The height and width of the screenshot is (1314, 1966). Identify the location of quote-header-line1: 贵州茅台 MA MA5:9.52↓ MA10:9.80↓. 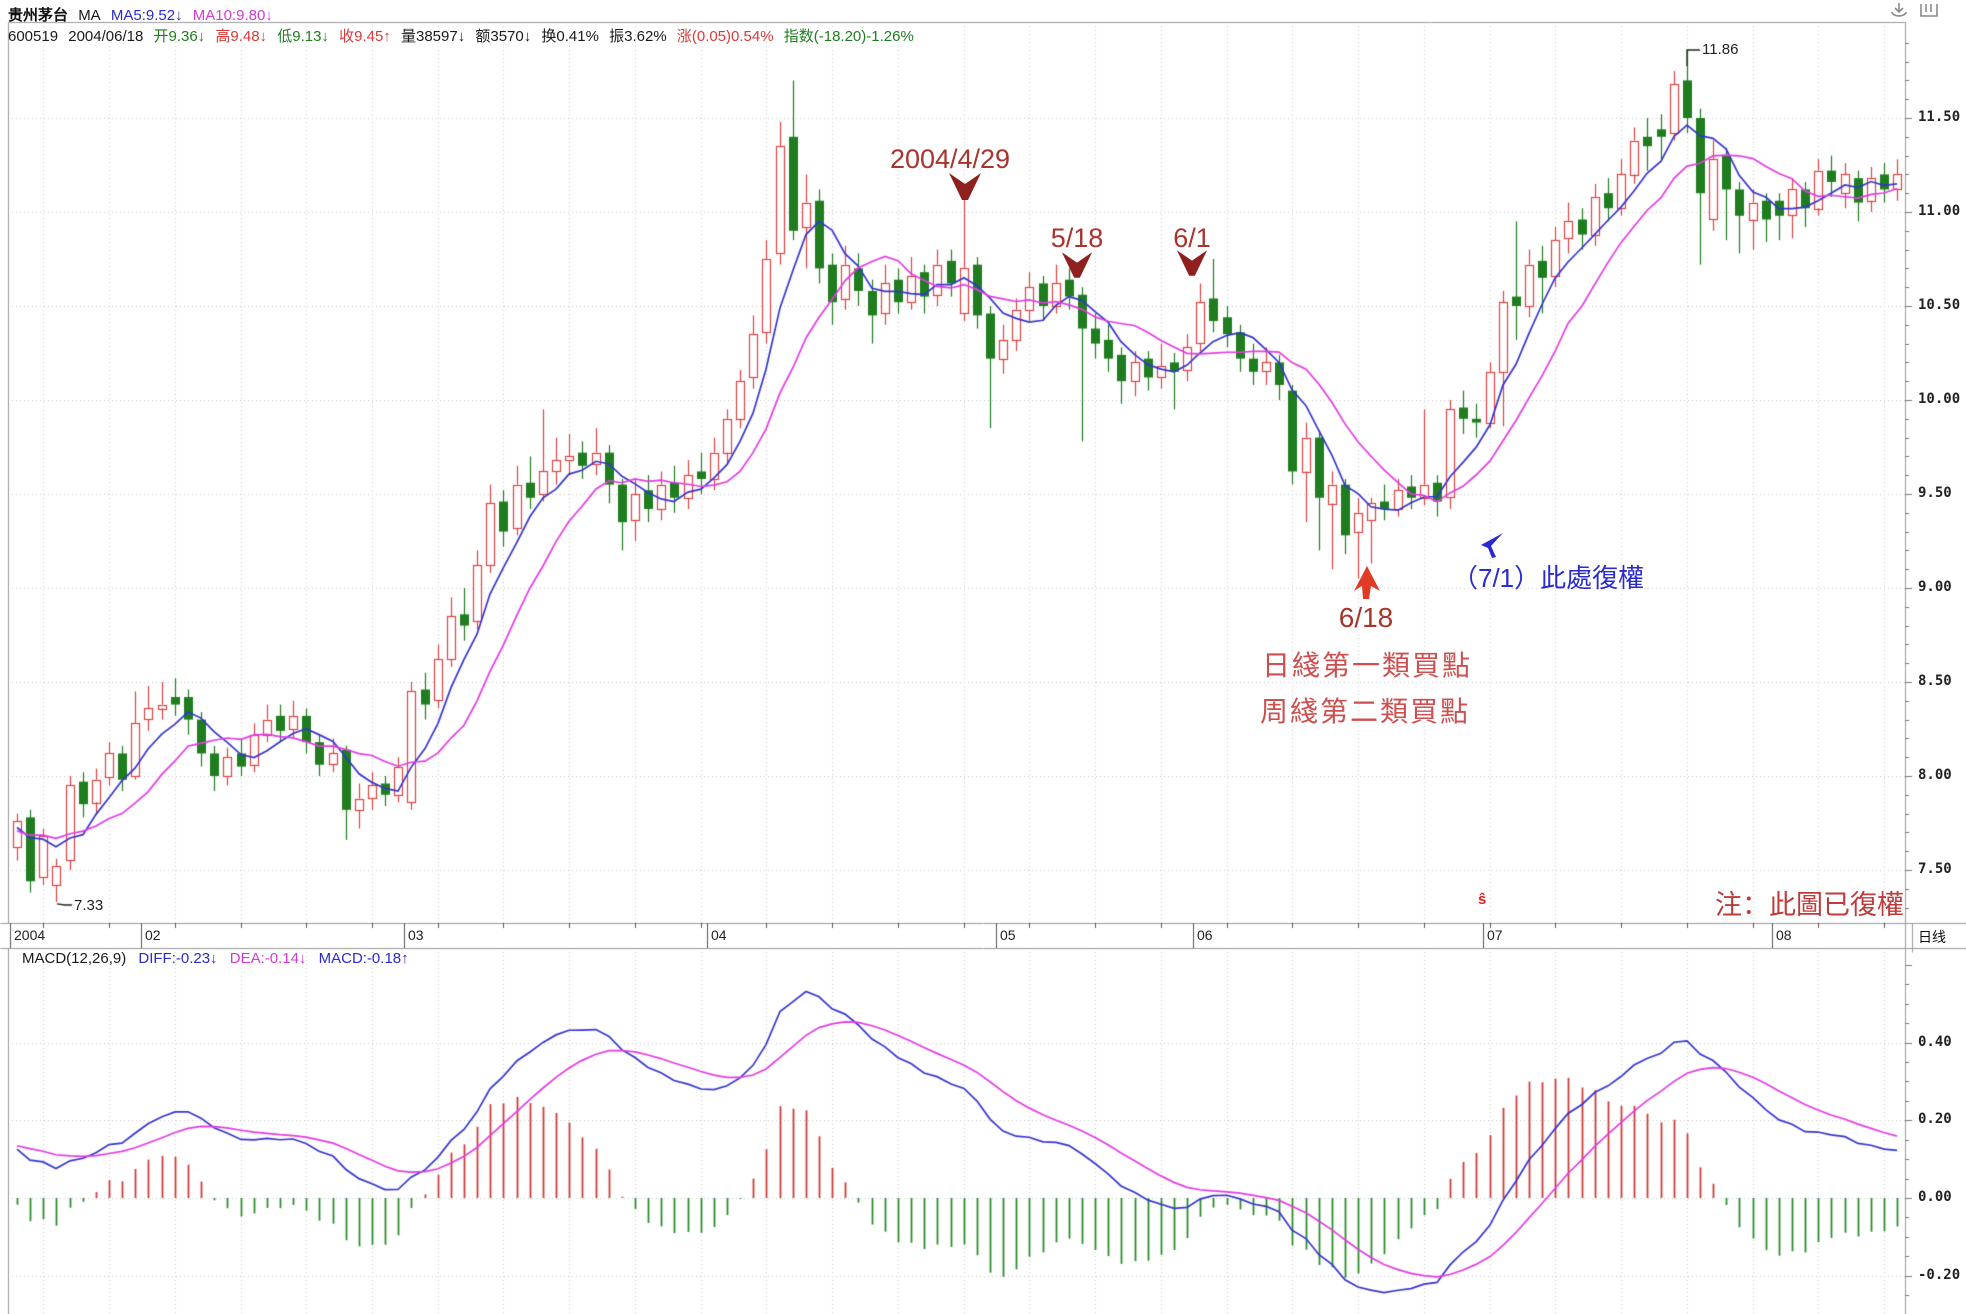
(143, 14).